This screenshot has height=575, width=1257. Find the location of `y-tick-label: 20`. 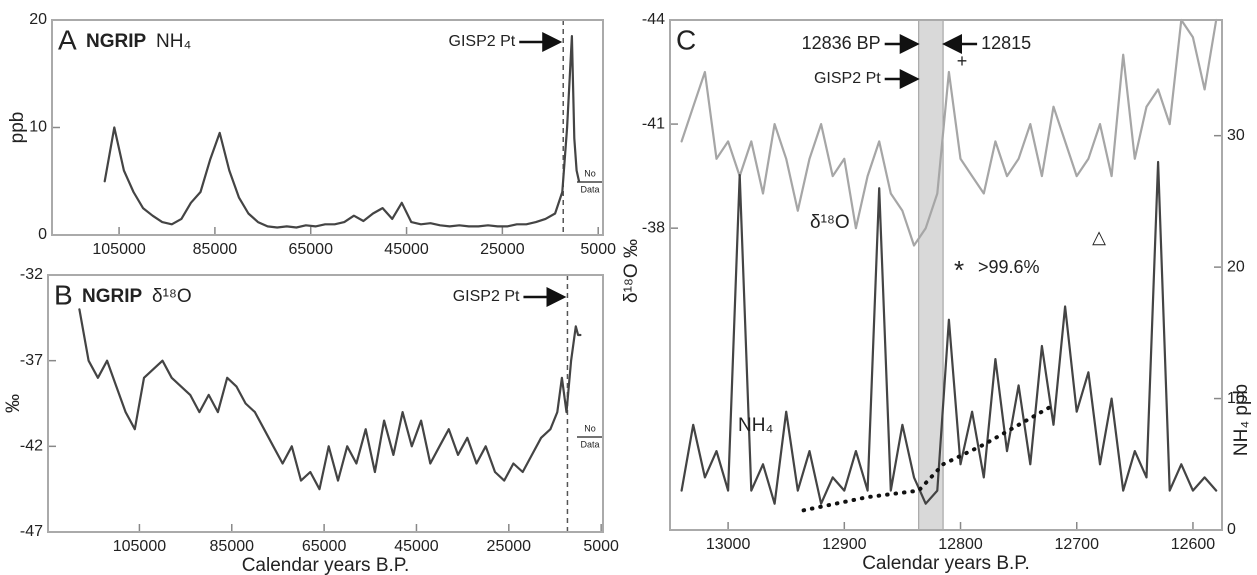

y-tick-label: 20 is located at coordinates (38, 19).